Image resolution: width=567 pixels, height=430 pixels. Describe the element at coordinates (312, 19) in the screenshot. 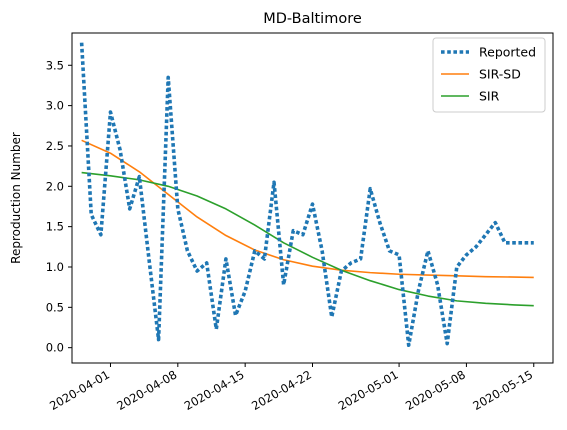

I see `chart-title: MD-Baltimore` at that location.